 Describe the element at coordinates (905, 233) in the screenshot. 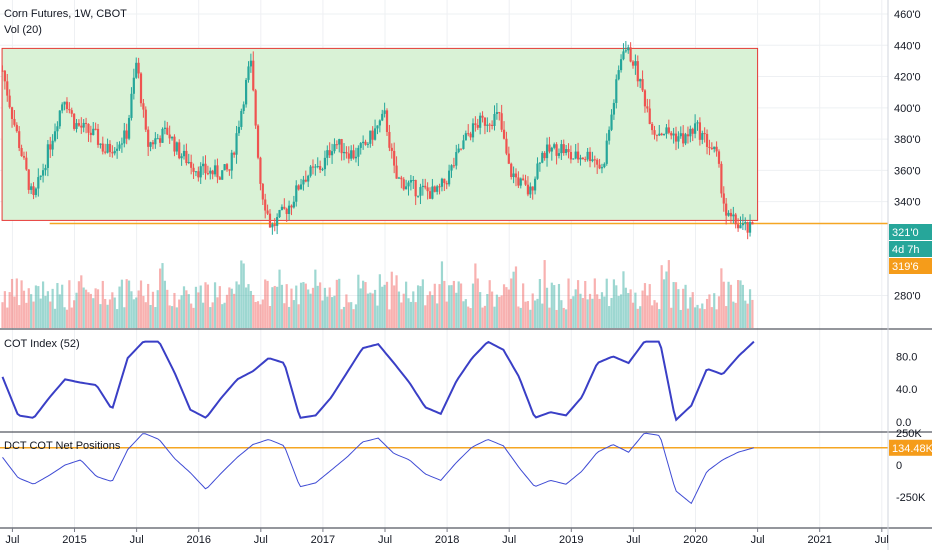

I see `last-price-badge: 321'0` at that location.